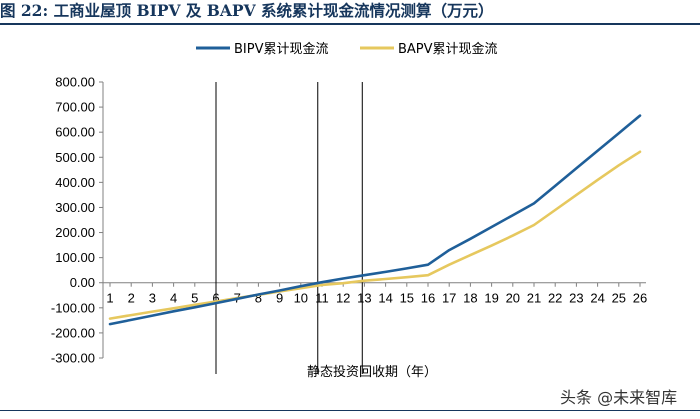  Describe the element at coordinates (281, 49) in the screenshot. I see `legend-label: BIPV累计现金流` at that location.